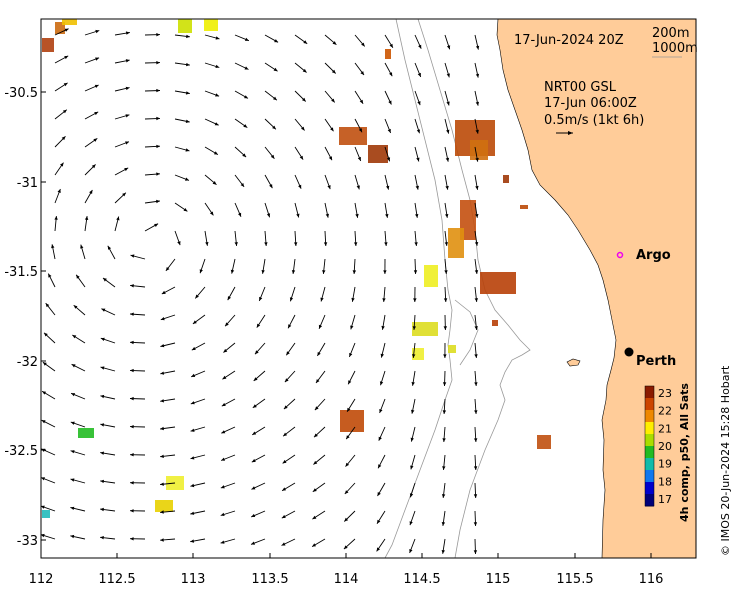 This screenshot has height=592, width=740. I want to click on colorbar-tick: 22, so click(665, 411).